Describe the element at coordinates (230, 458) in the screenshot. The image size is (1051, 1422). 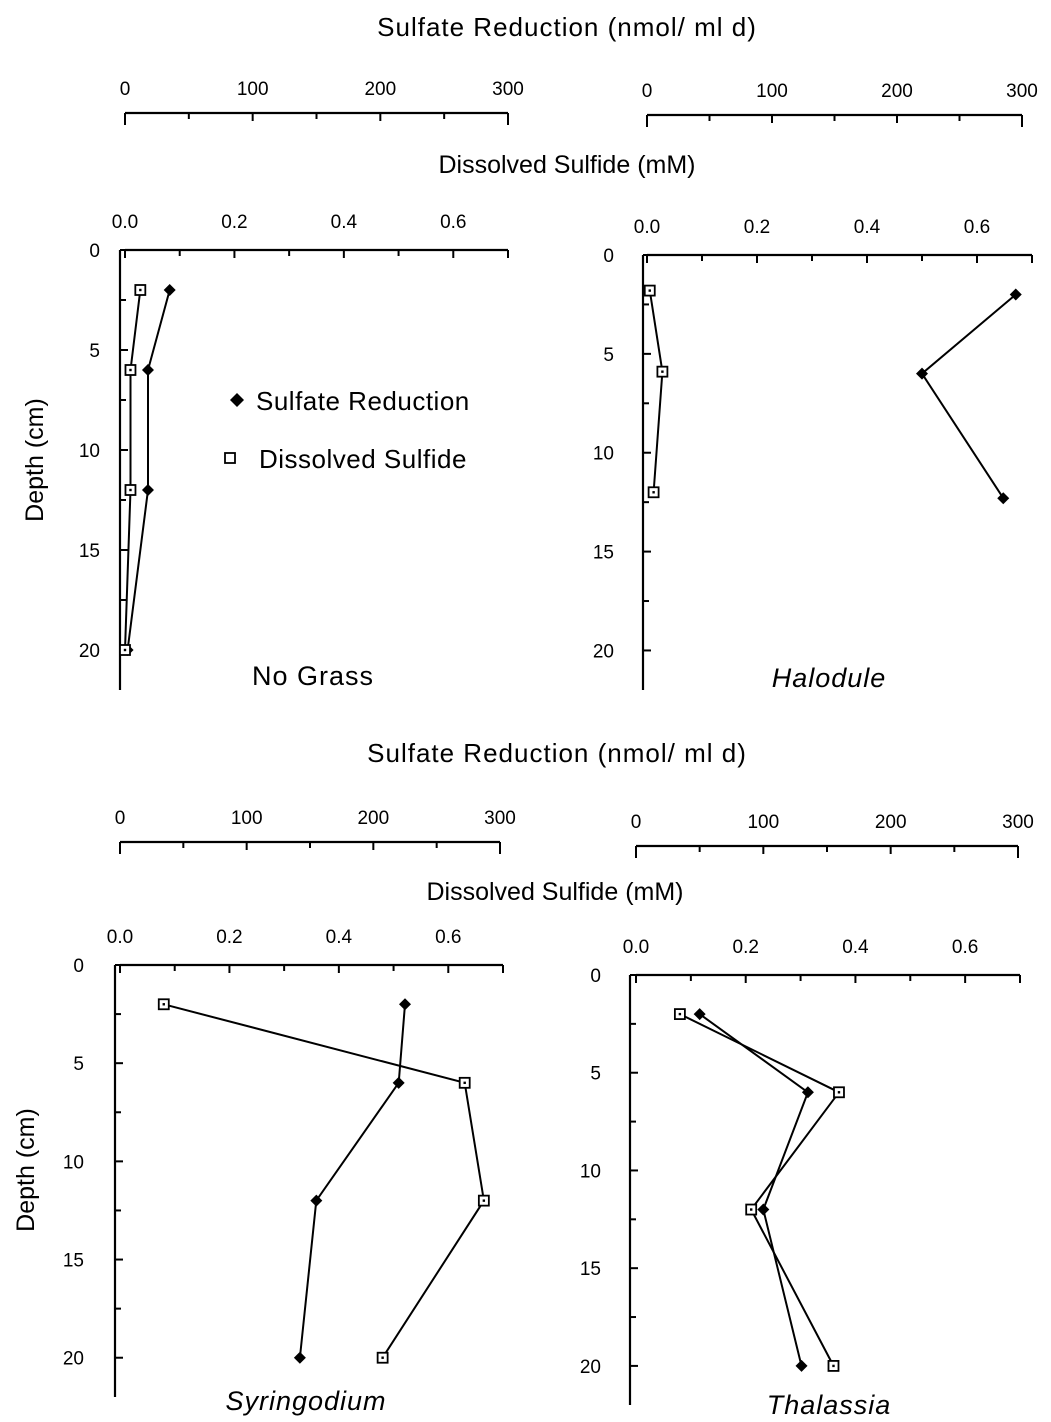
I see `legend-marker-dissolved-sulfide` at that location.